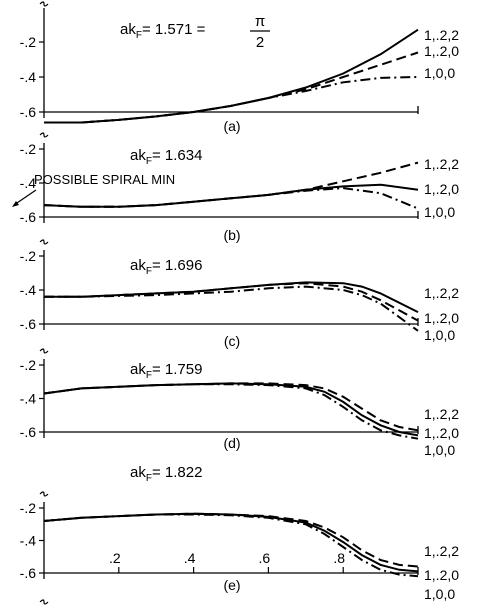  What do you see at coordinates (28, 42) in the screenshot?
I see `panel-a-ytick-label: -.2` at bounding box center [28, 42].